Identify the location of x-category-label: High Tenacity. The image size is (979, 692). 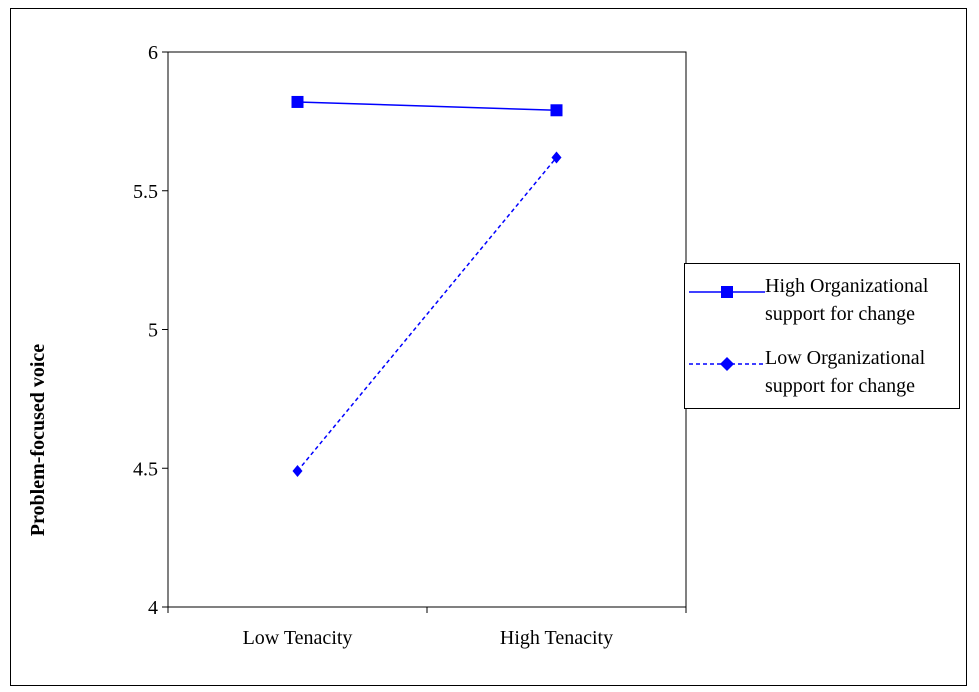
(556, 638).